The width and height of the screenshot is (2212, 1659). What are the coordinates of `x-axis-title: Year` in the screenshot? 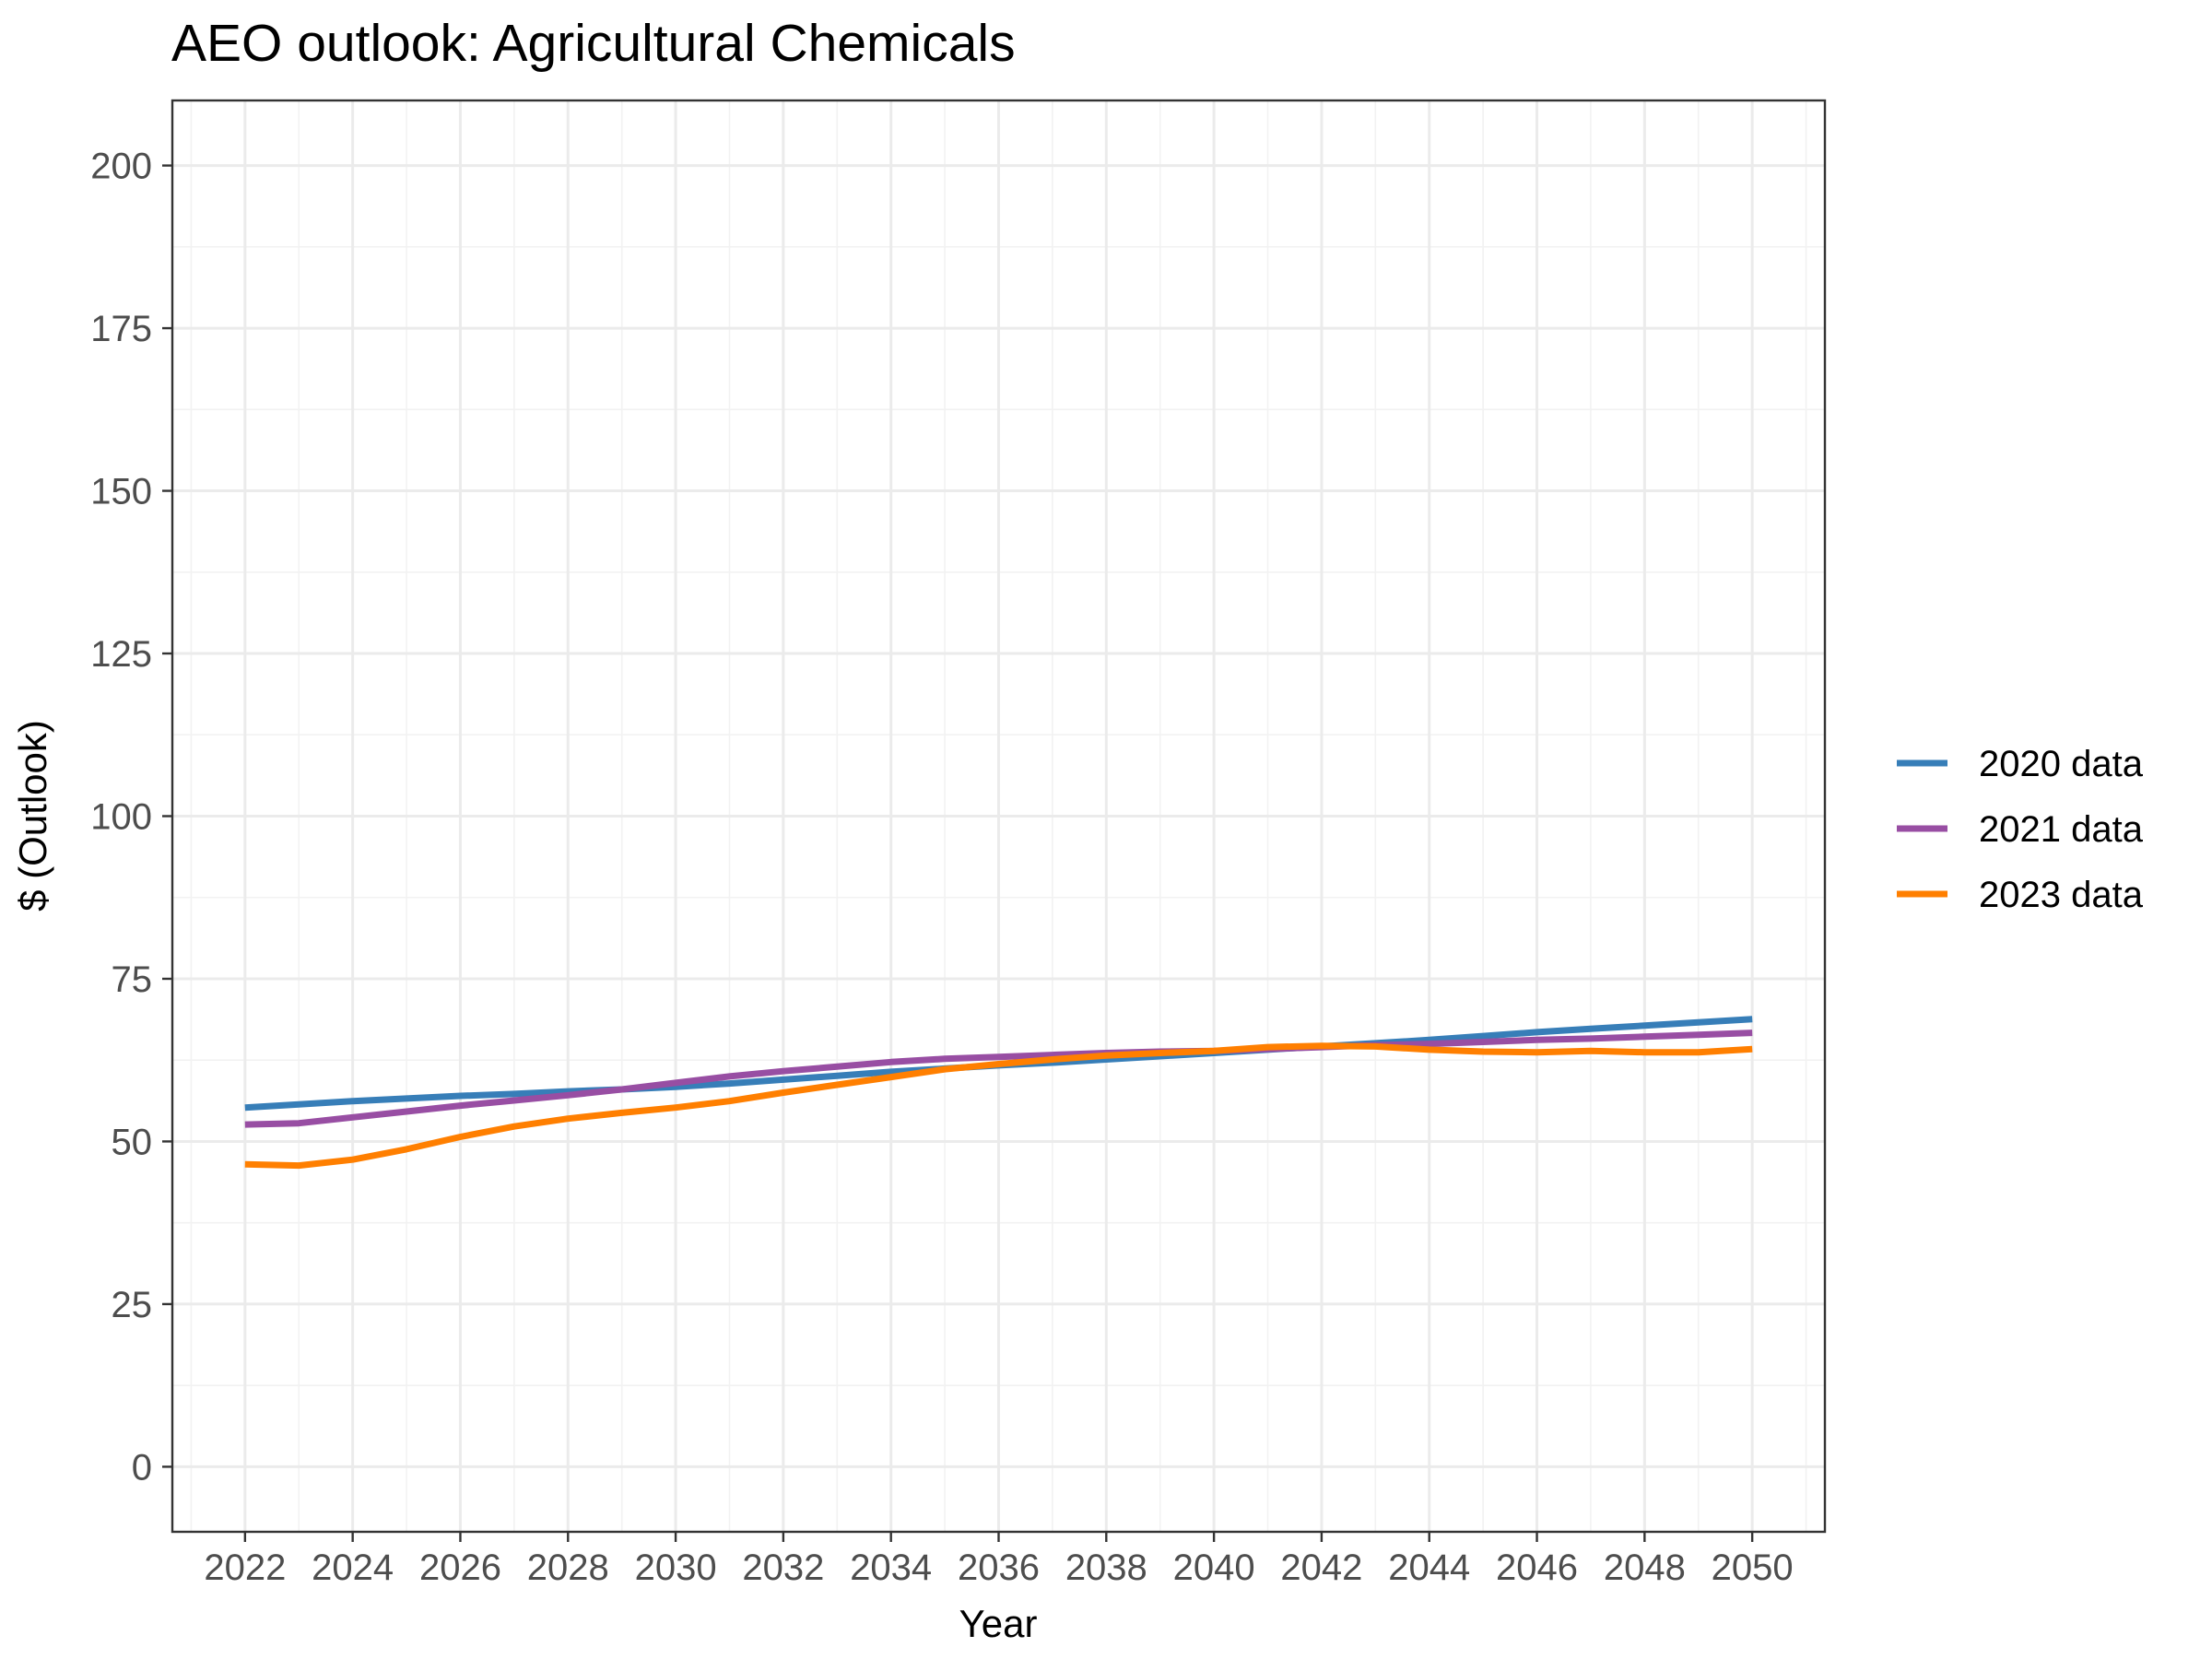 It's located at (998, 1623).